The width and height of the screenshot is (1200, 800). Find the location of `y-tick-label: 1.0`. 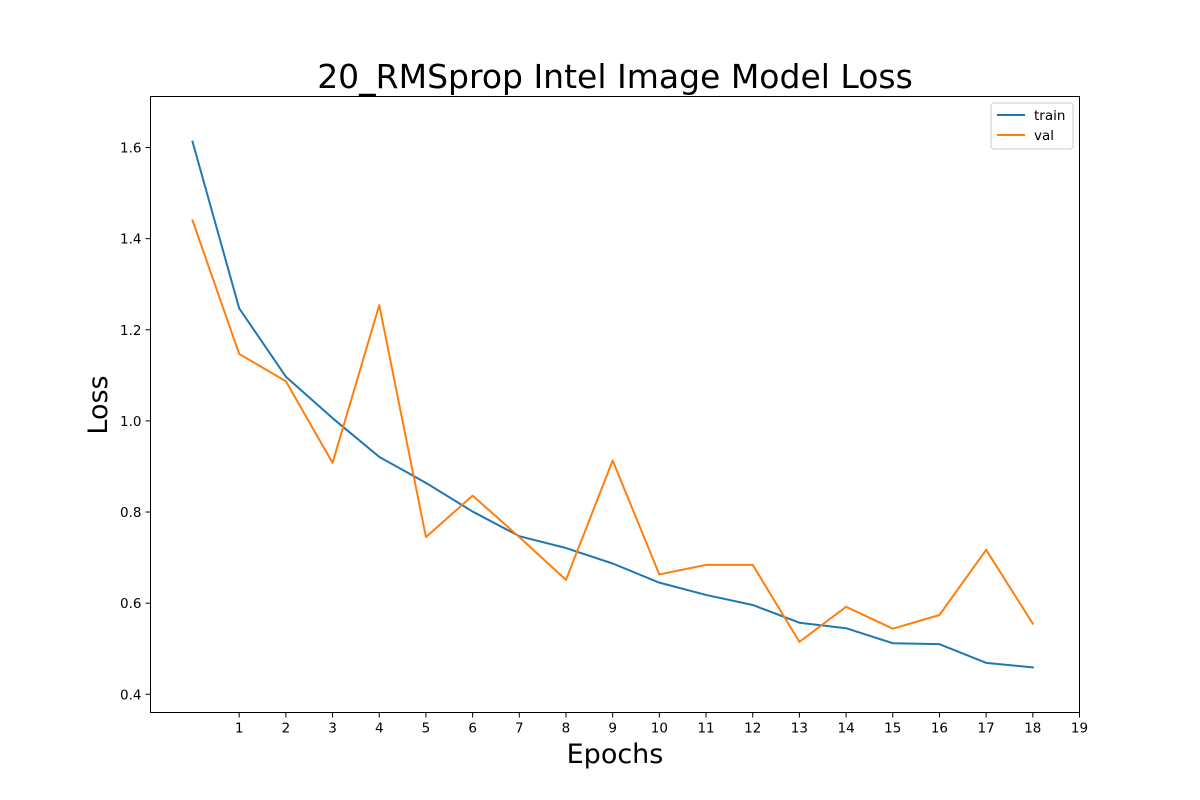

y-tick-label: 1.0 is located at coordinates (130, 422).